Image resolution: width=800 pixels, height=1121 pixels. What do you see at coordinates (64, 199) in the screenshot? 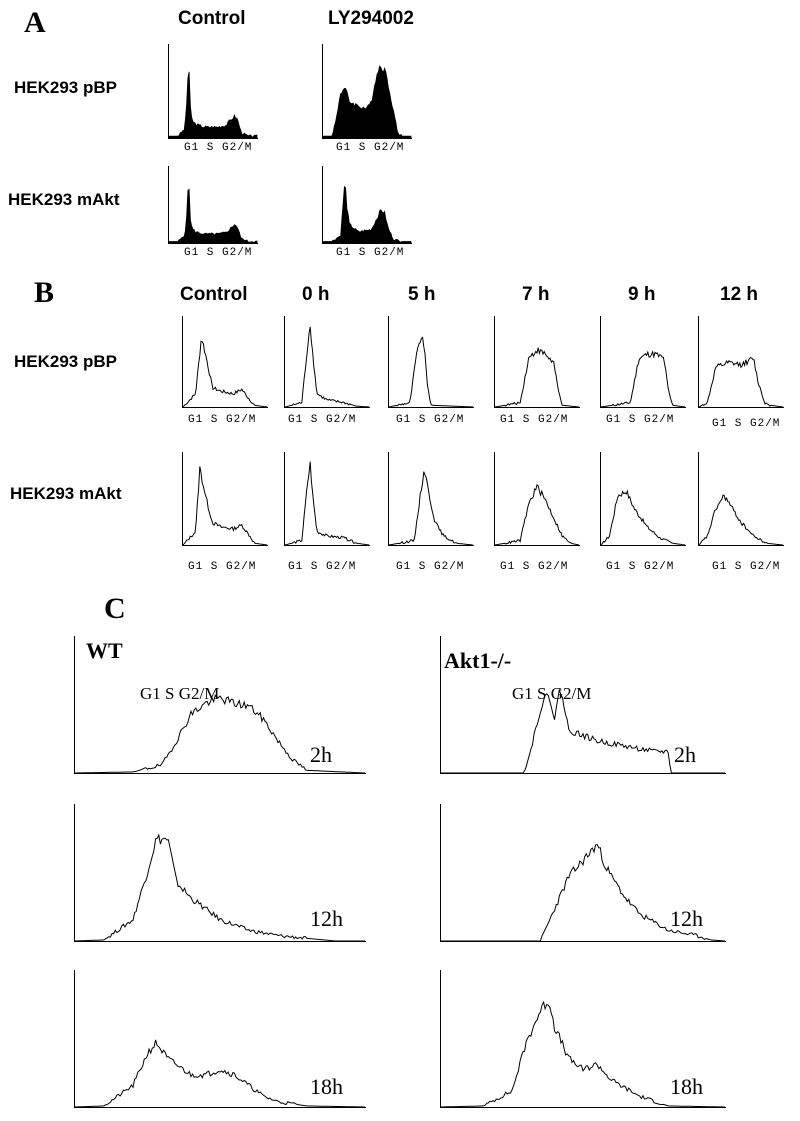
I see `panel-a-row-makt: HEK293 mAkt` at bounding box center [64, 199].